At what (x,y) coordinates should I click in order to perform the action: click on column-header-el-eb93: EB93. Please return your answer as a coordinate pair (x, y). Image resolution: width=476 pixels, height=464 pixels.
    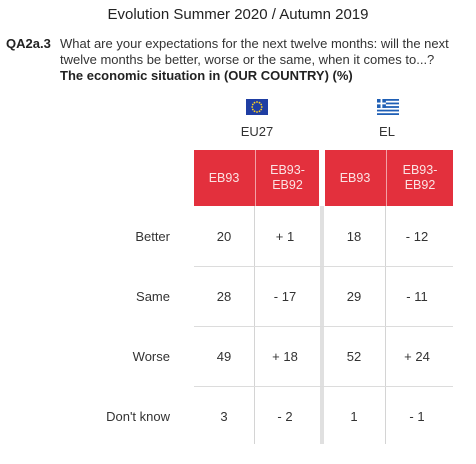
    Looking at the image, I should click on (355, 177).